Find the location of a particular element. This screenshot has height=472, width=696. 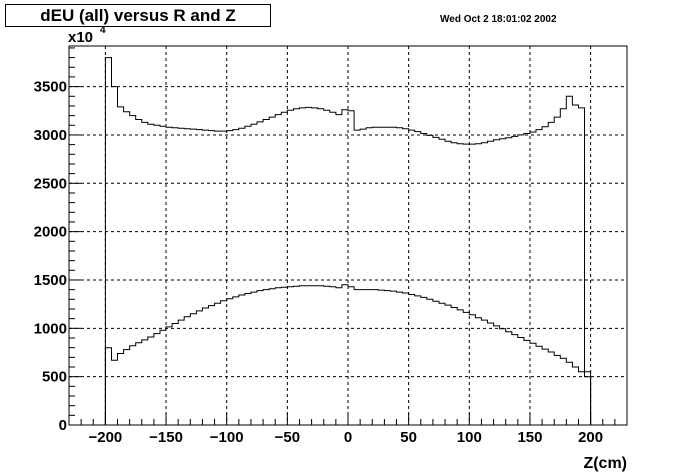

x-tick-label: 50 is located at coordinates (408, 437).